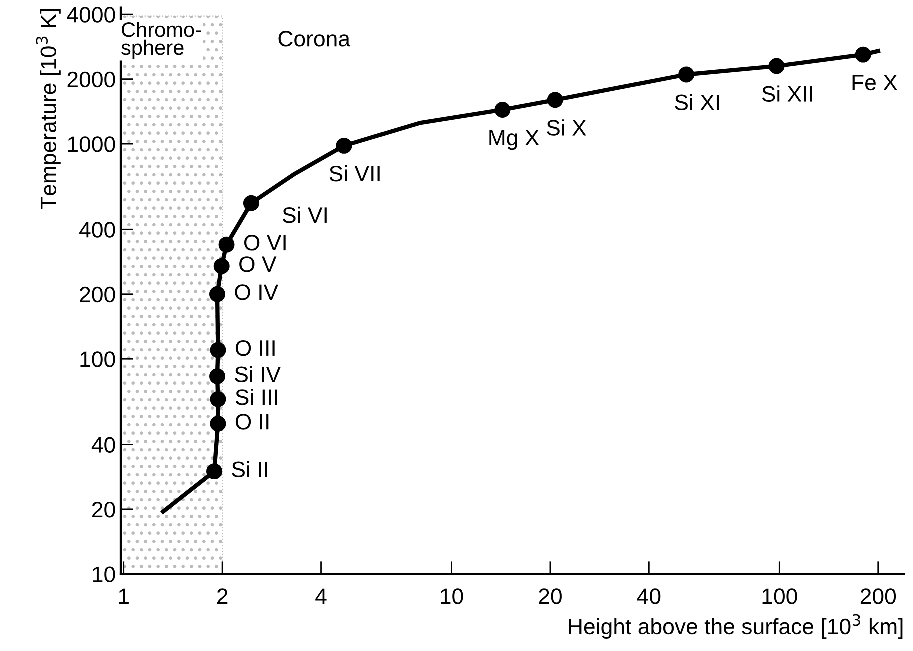 The width and height of the screenshot is (913, 651). Describe the element at coordinates (355, 173) in the screenshot. I see `annotation: Si VII` at that location.